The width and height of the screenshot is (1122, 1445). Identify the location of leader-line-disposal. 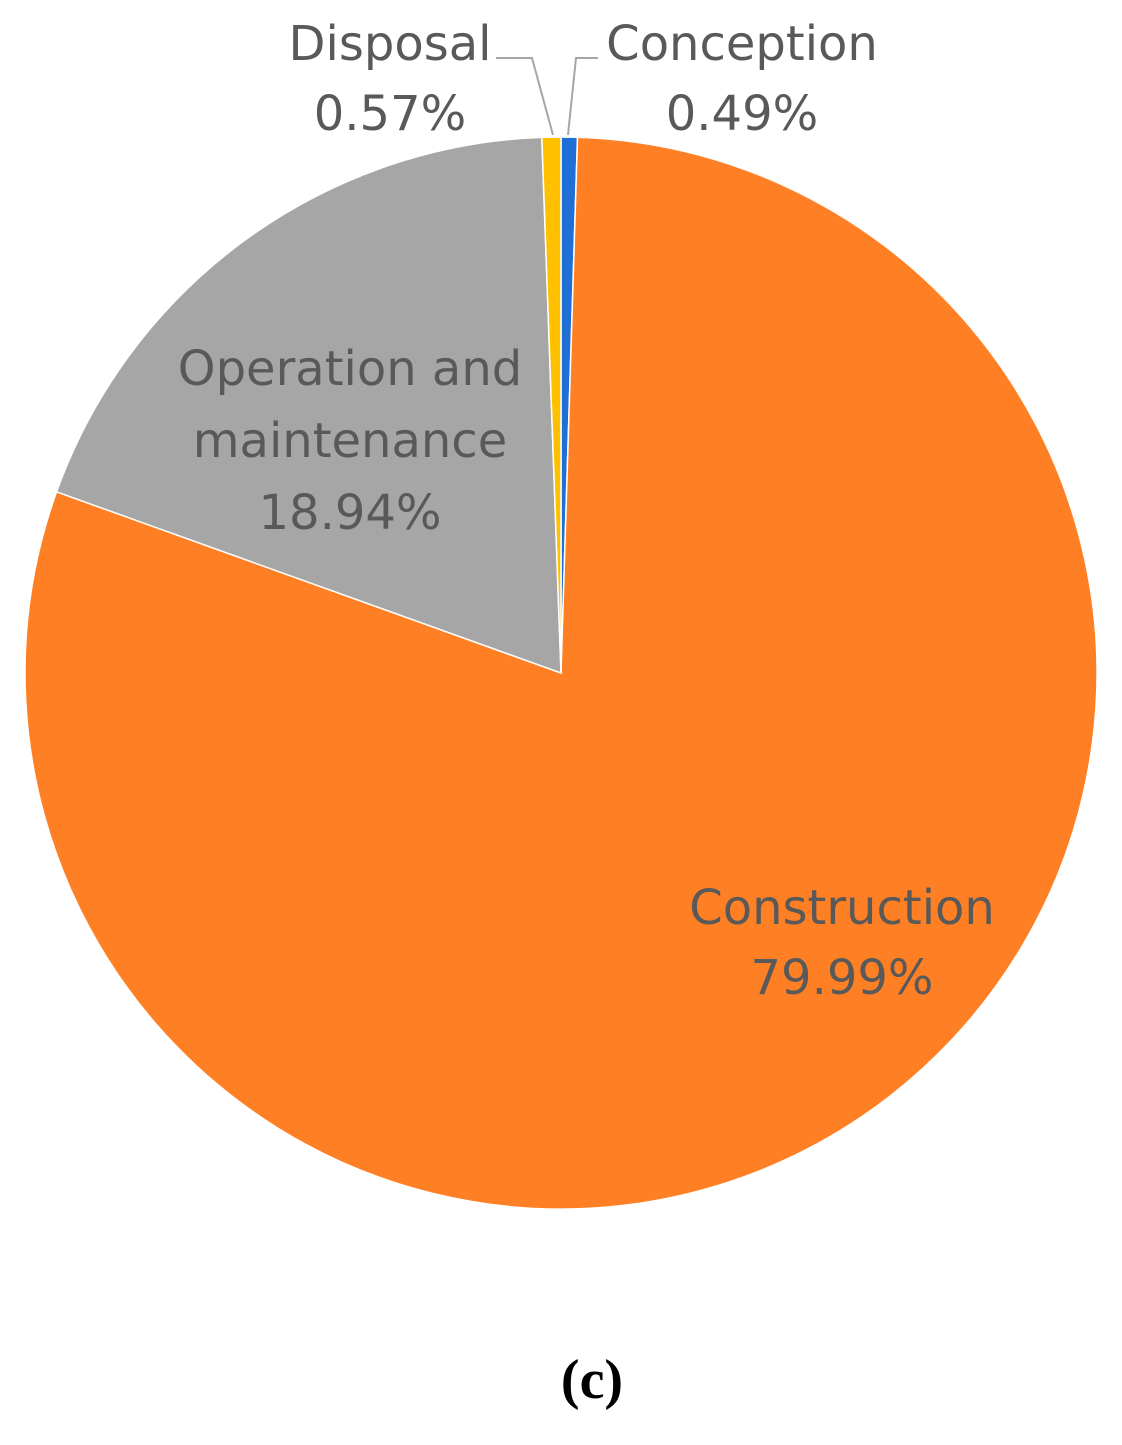
(525, 96).